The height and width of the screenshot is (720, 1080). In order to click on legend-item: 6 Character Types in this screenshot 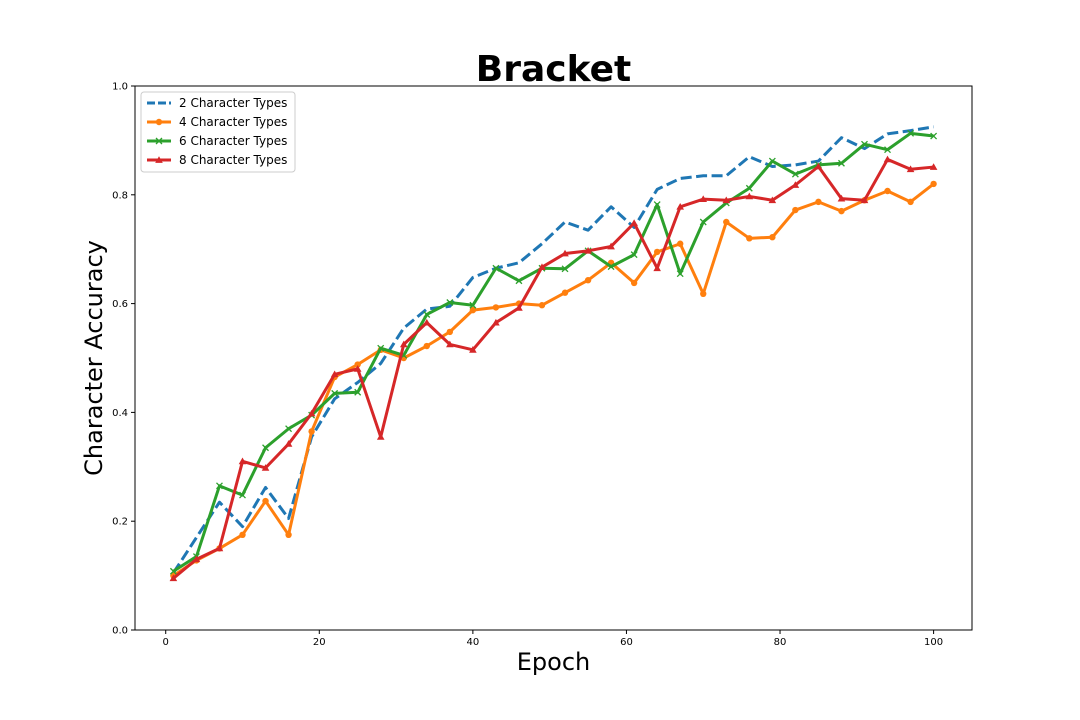, I will do `click(217, 141)`.